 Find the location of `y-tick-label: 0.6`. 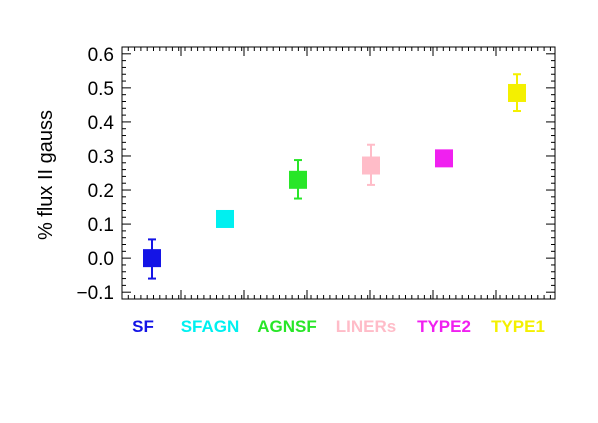

y-tick-label: 0.6 is located at coordinates (101, 55).